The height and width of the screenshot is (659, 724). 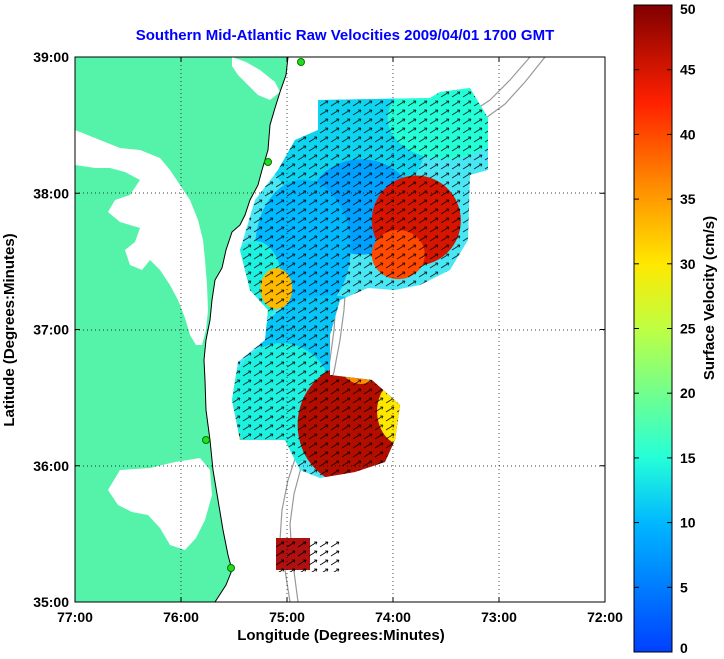 What do you see at coordinates (688, 393) in the screenshot?
I see `colorbar-tick-label: 20` at bounding box center [688, 393].